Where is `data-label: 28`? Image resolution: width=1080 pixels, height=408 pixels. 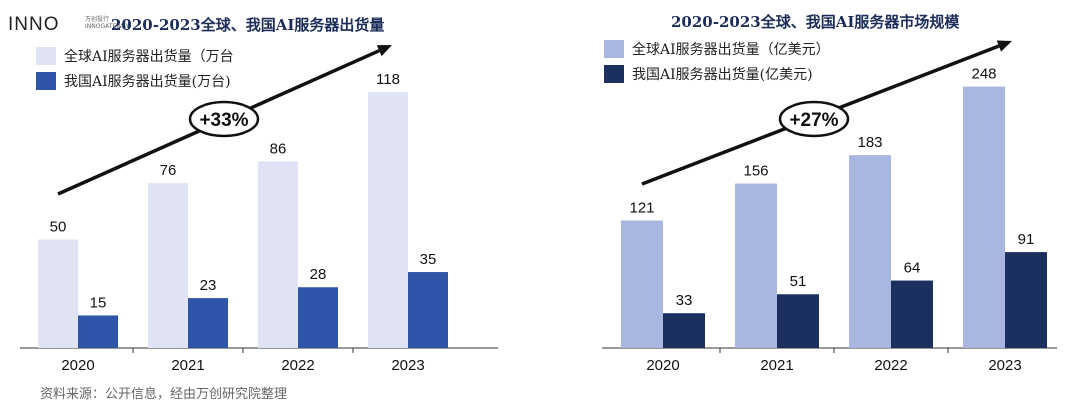 data-label: 28 is located at coordinates (318, 274).